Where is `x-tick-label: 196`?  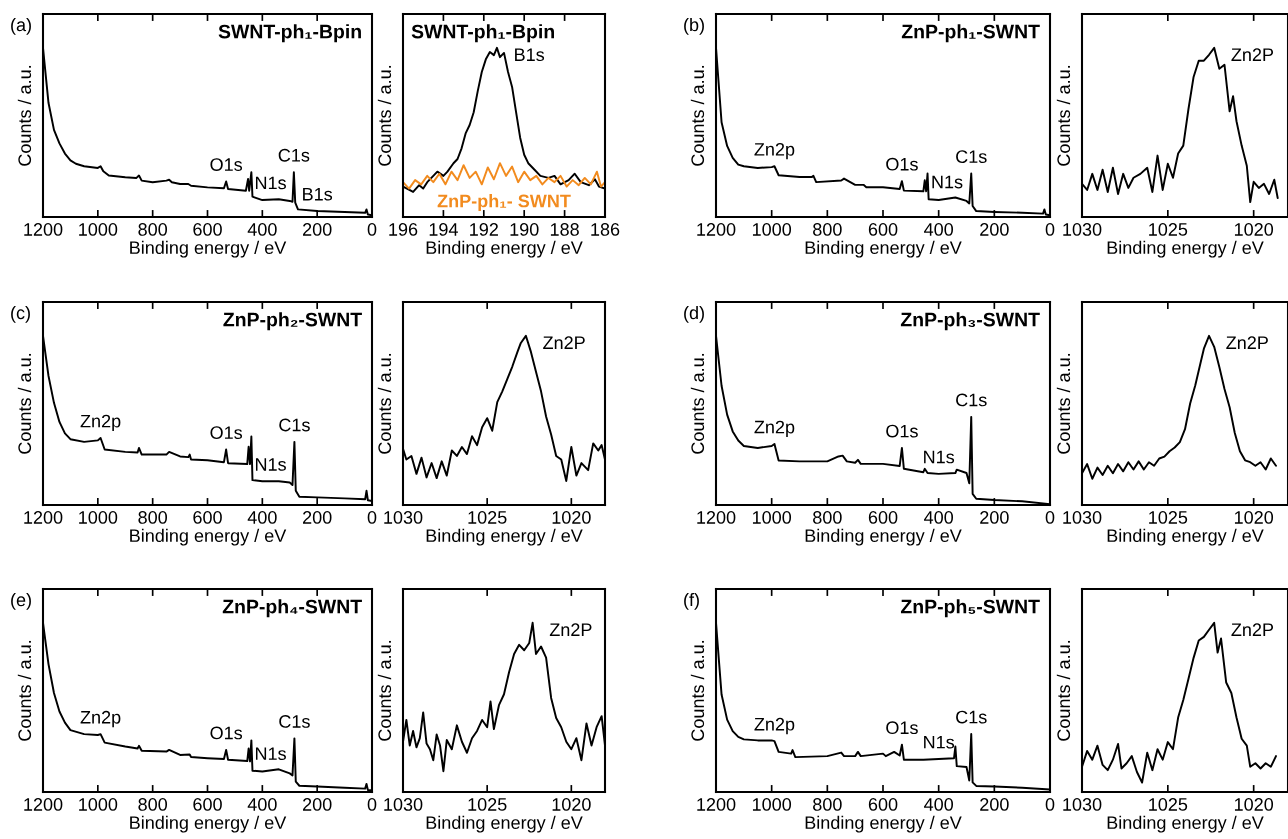
x-tick-label: 196 is located at coordinates (403, 229).